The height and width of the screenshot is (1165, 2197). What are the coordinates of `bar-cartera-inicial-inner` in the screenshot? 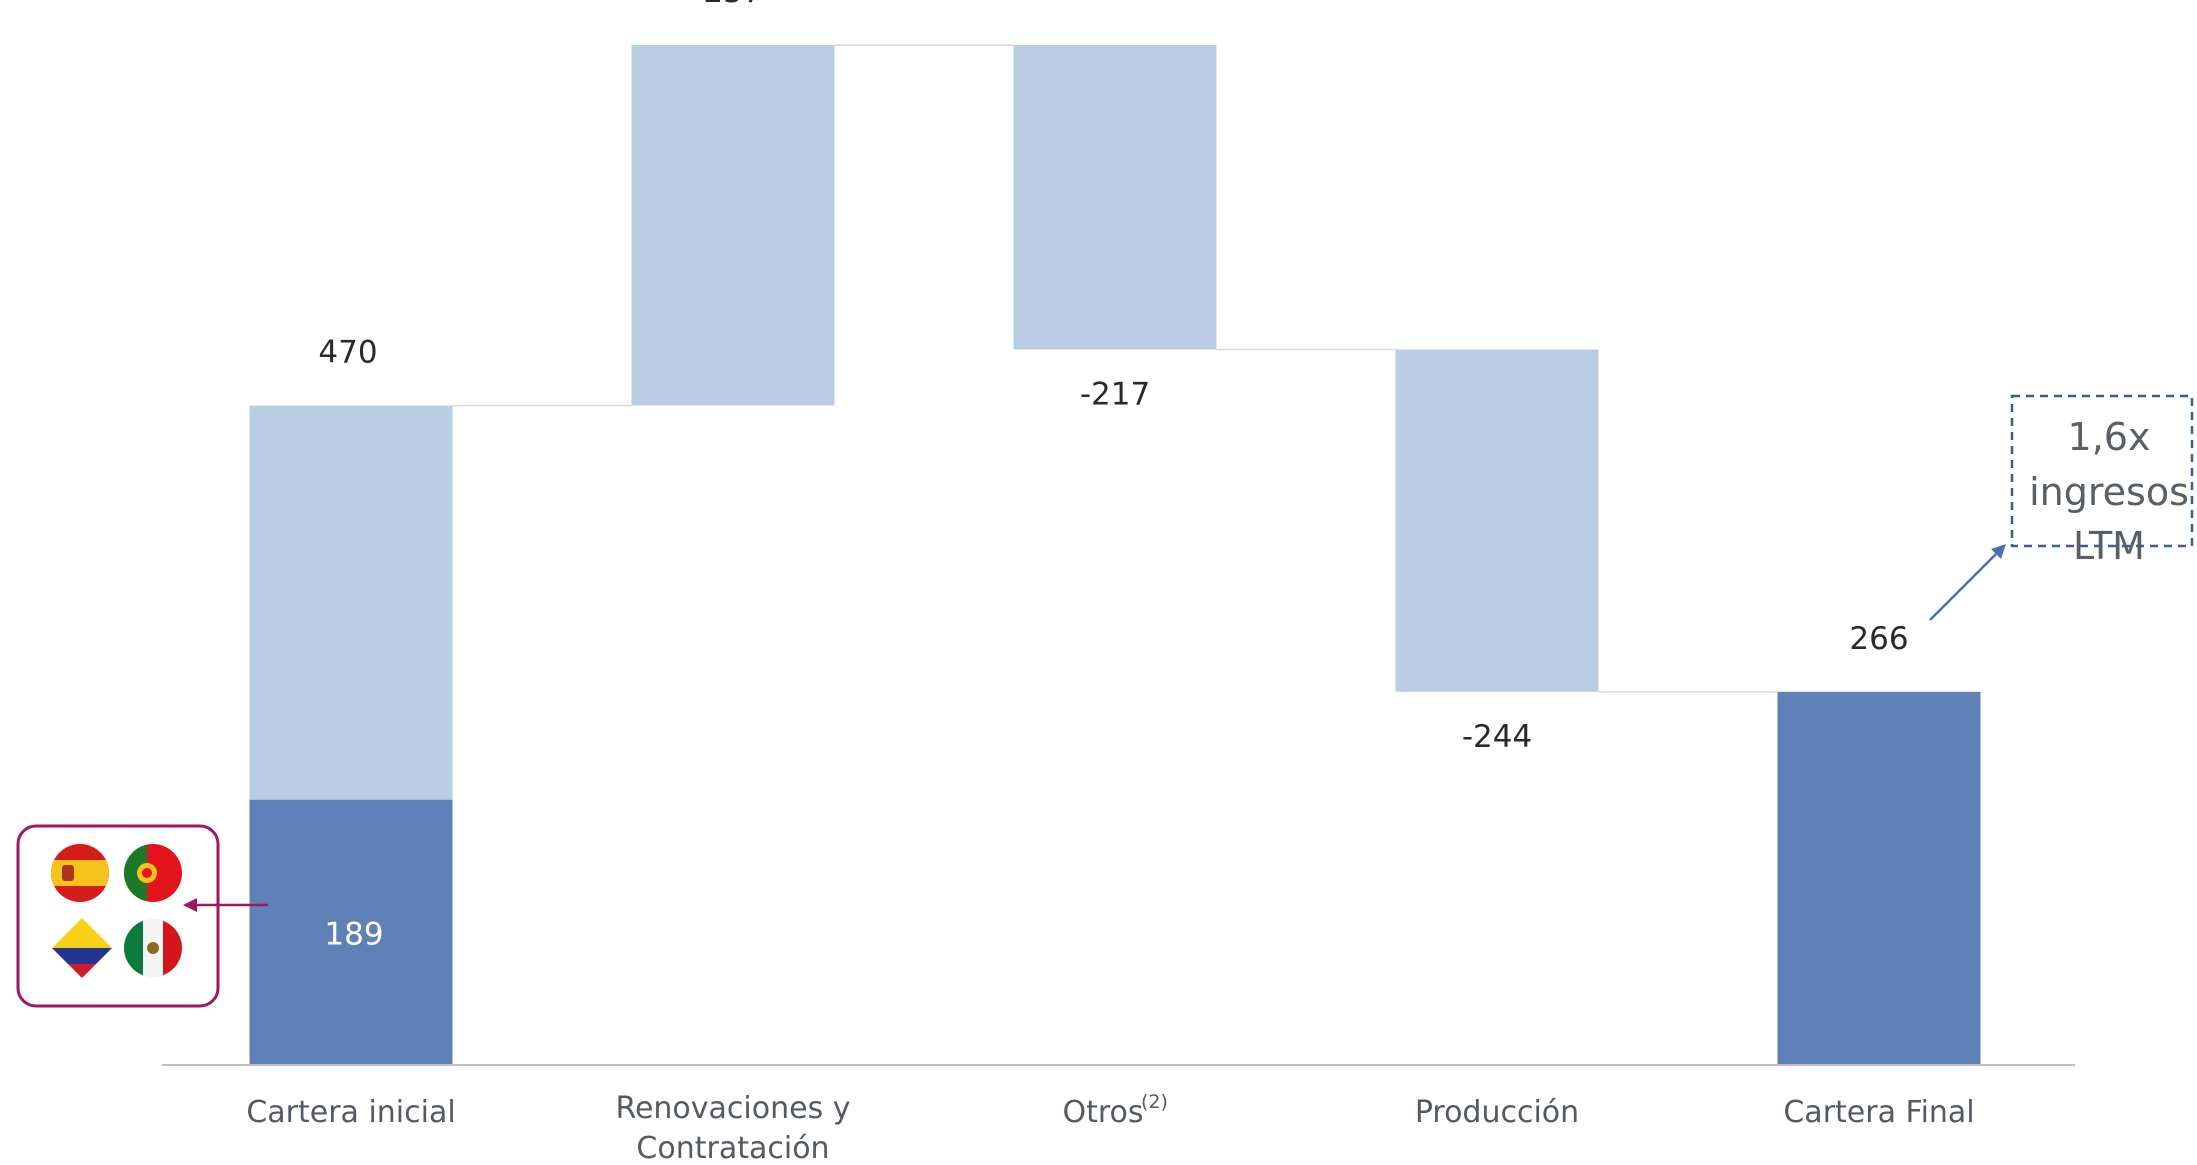 It's located at (351, 932).